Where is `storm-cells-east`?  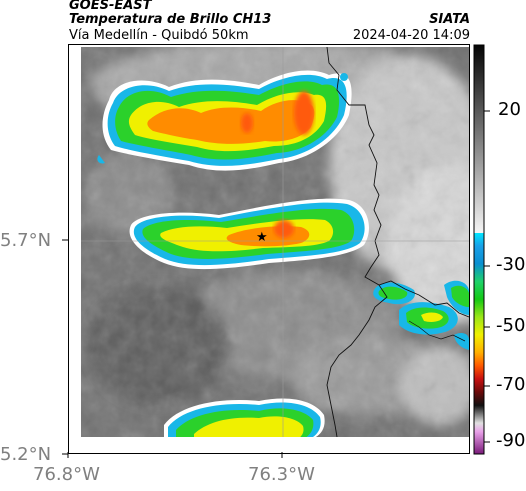 storm-cells-east is located at coordinates (404, 211).